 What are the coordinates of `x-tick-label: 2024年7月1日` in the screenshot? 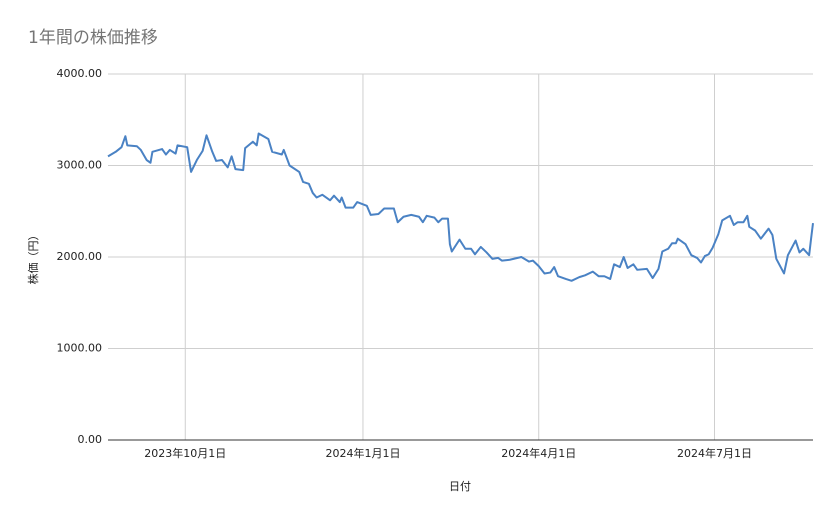 It's located at (714, 453).